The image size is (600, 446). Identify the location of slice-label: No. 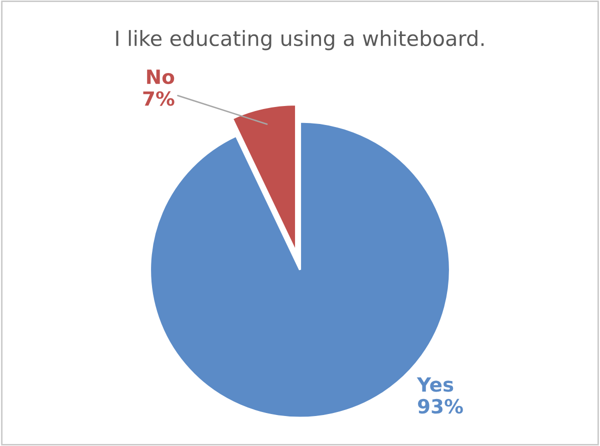
(160, 77).